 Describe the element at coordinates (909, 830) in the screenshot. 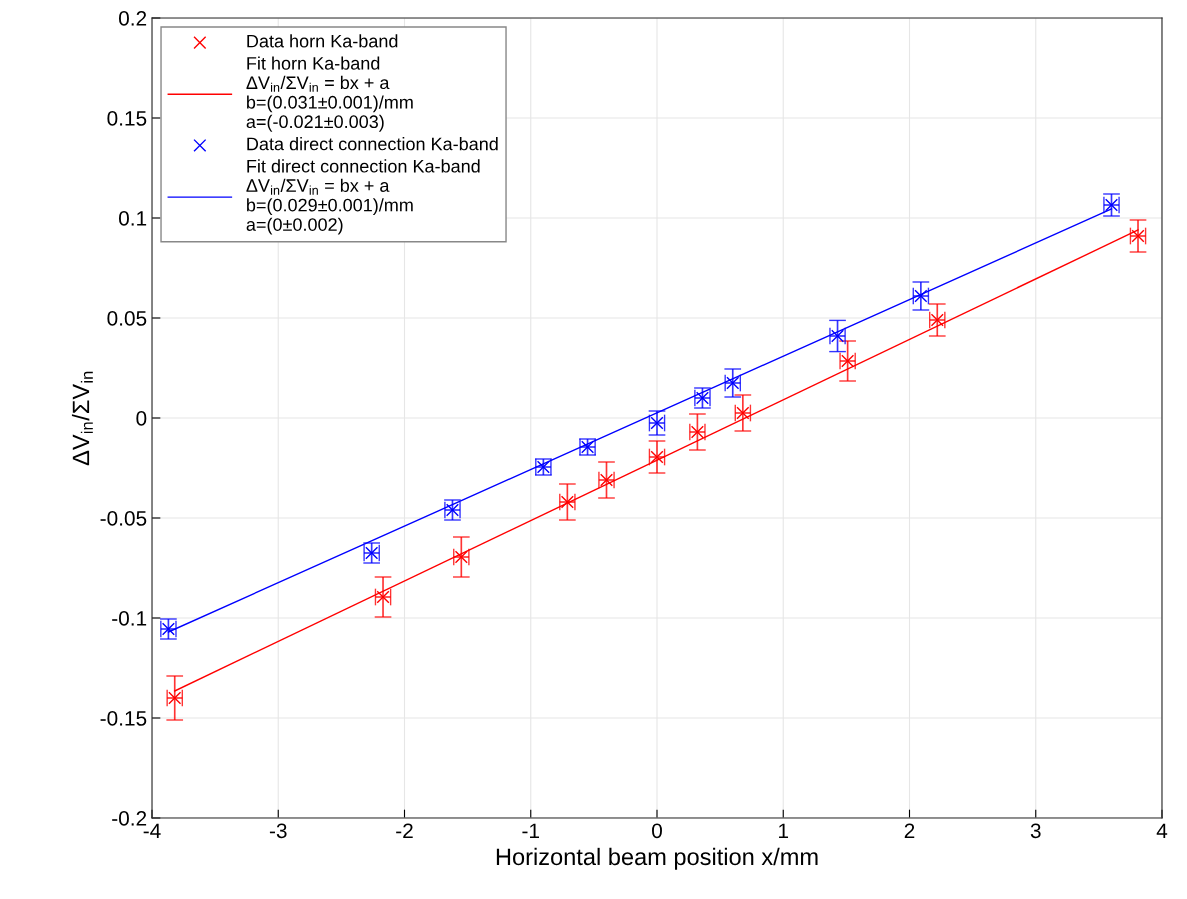

I see `x-tick-label: 2` at that location.